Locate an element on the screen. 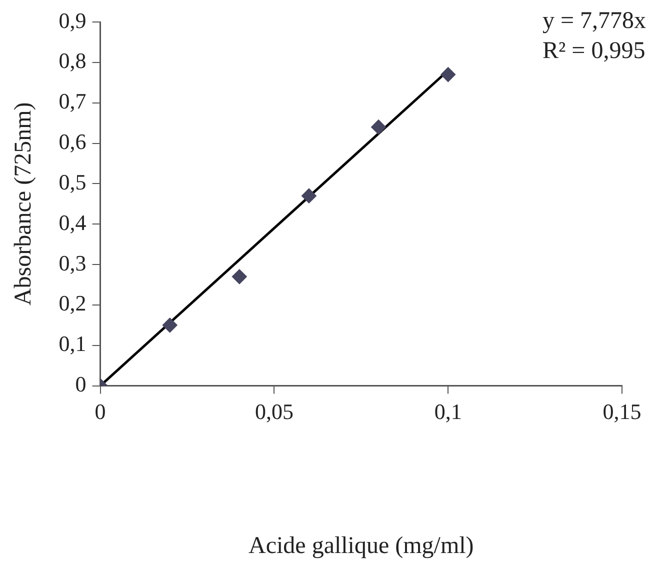 The width and height of the screenshot is (652, 571). y-tick-label: 0,4 is located at coordinates (72, 222).